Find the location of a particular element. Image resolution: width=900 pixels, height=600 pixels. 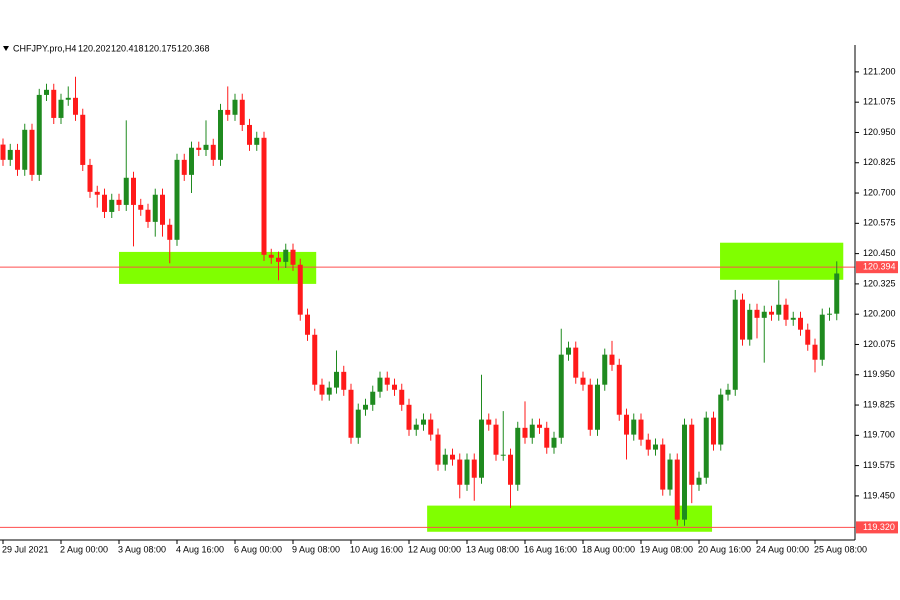

x-tick-label: 4 Aug 16:00 is located at coordinates (200, 549).